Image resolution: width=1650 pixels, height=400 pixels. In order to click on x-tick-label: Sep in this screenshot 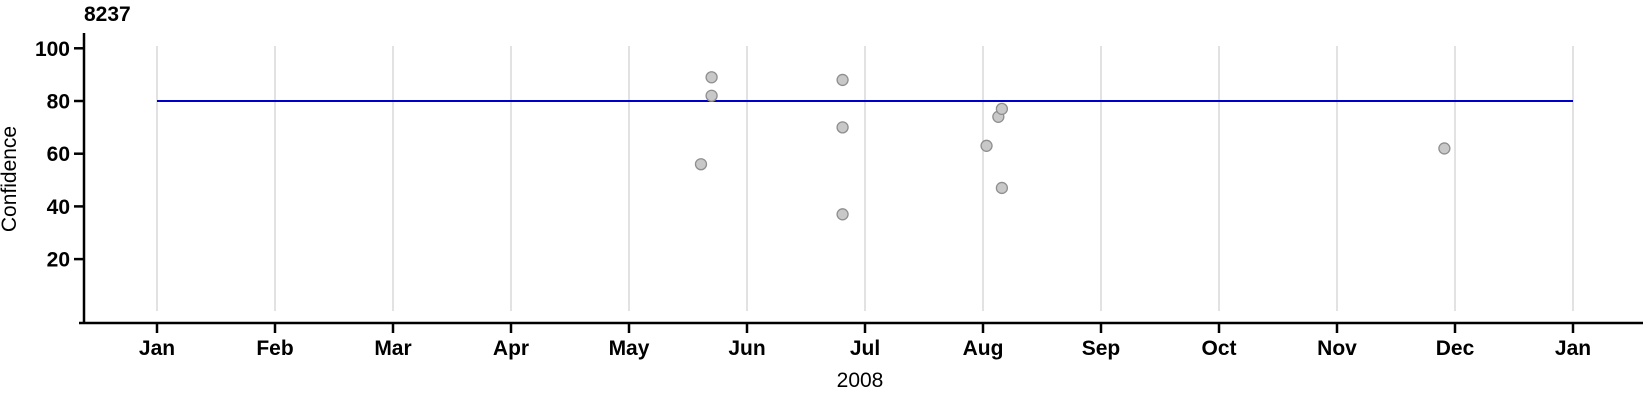, I will do `click(1101, 348)`.